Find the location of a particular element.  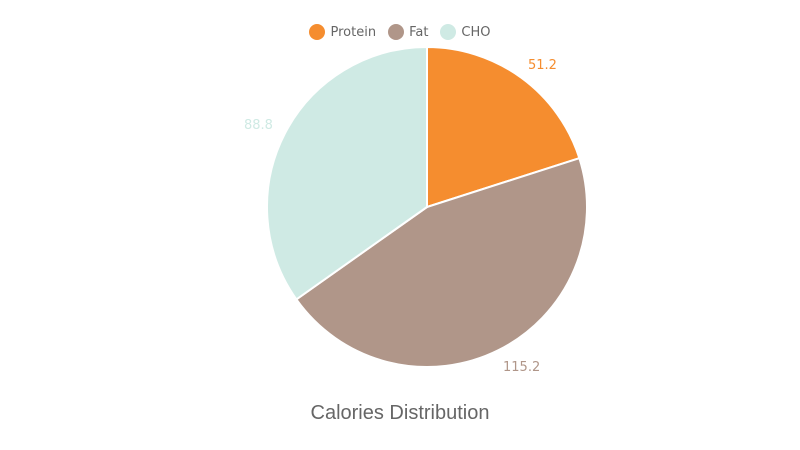

legend-item-protein: Protein is located at coordinates (342, 32).